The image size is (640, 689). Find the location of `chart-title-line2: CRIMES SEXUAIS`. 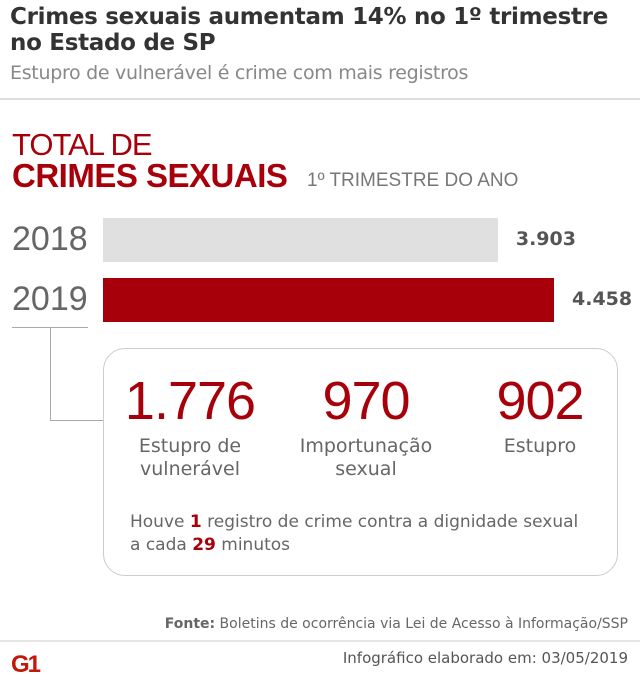

chart-title-line2: CRIMES SEXUAIS is located at coordinates (150, 175).